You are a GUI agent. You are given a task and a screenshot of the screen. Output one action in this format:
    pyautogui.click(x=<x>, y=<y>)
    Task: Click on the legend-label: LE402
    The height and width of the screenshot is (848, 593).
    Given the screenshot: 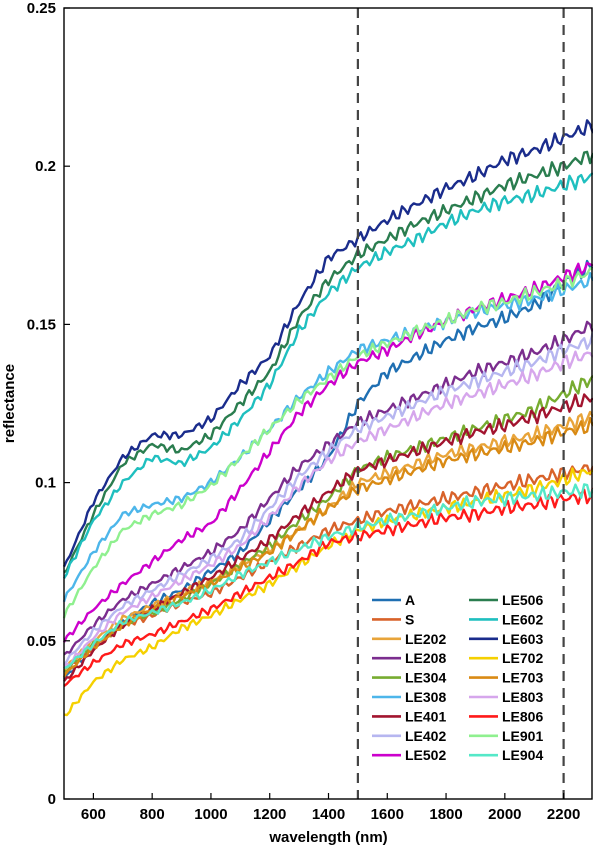 What is the action you would take?
    pyautogui.click(x=425, y=736)
    